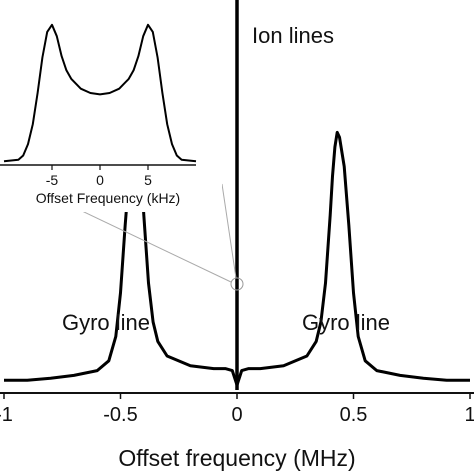  I want to click on main-x-tick-label: 0, so click(236, 415).